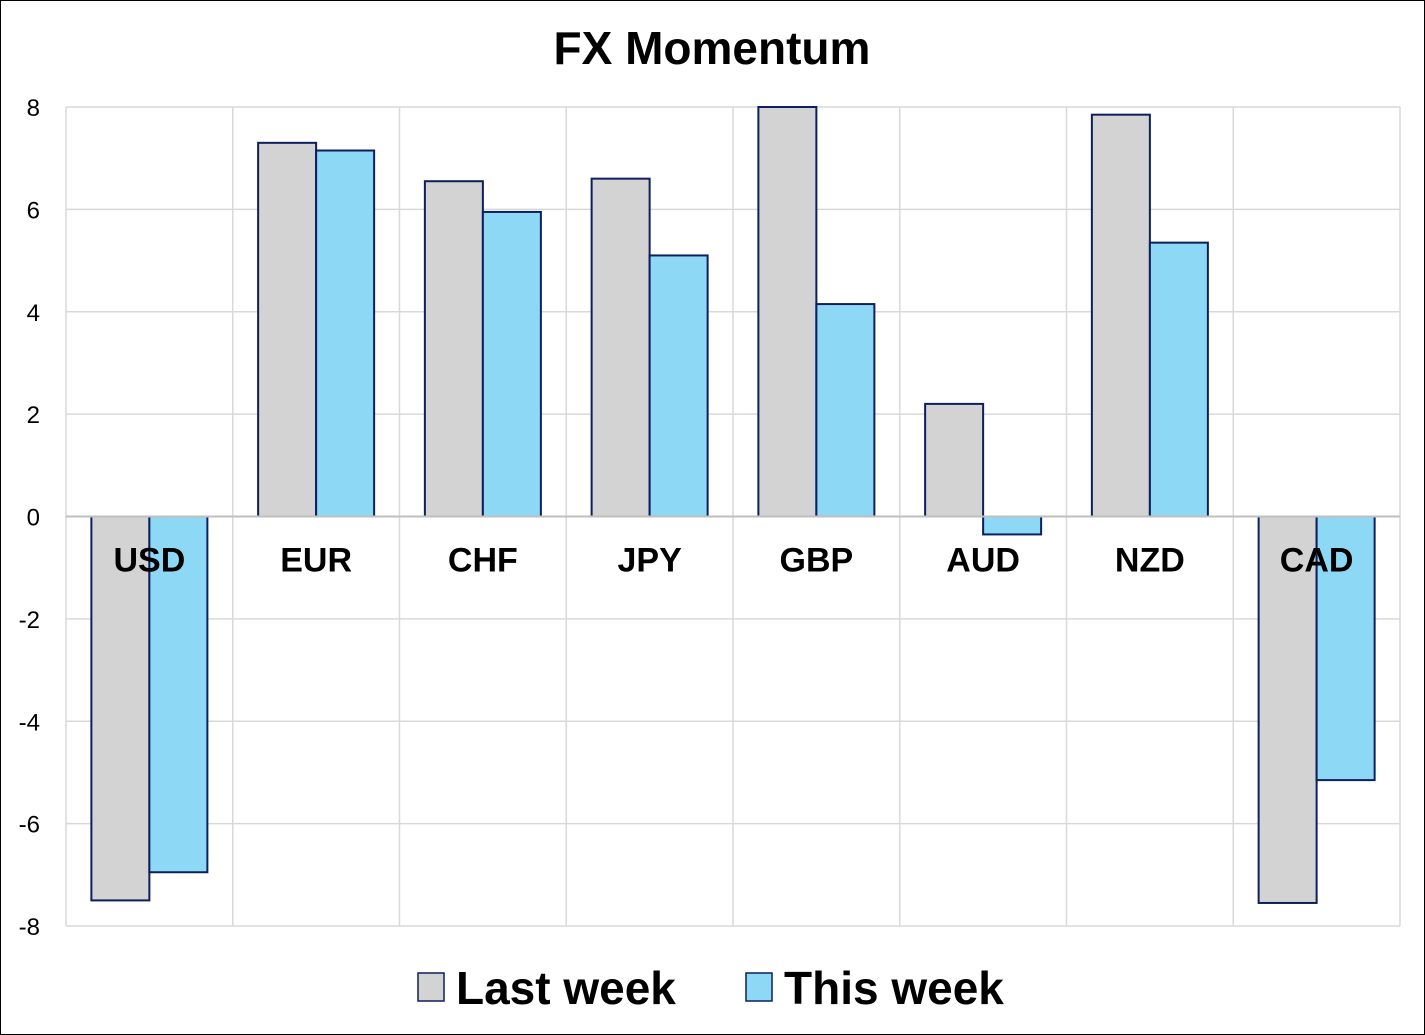  What do you see at coordinates (678, 386) in the screenshot?
I see `bar-jpy-this-week` at bounding box center [678, 386].